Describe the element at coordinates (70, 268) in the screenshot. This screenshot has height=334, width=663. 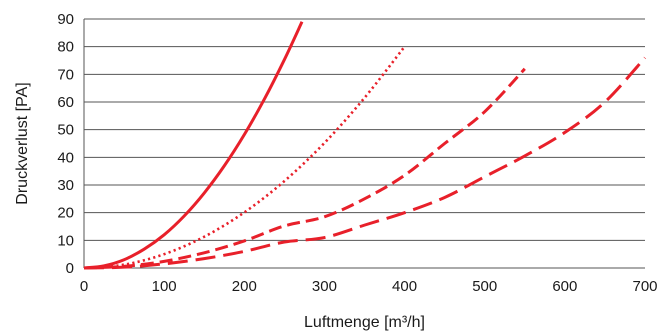
I see `y-tick-label: 0` at that location.